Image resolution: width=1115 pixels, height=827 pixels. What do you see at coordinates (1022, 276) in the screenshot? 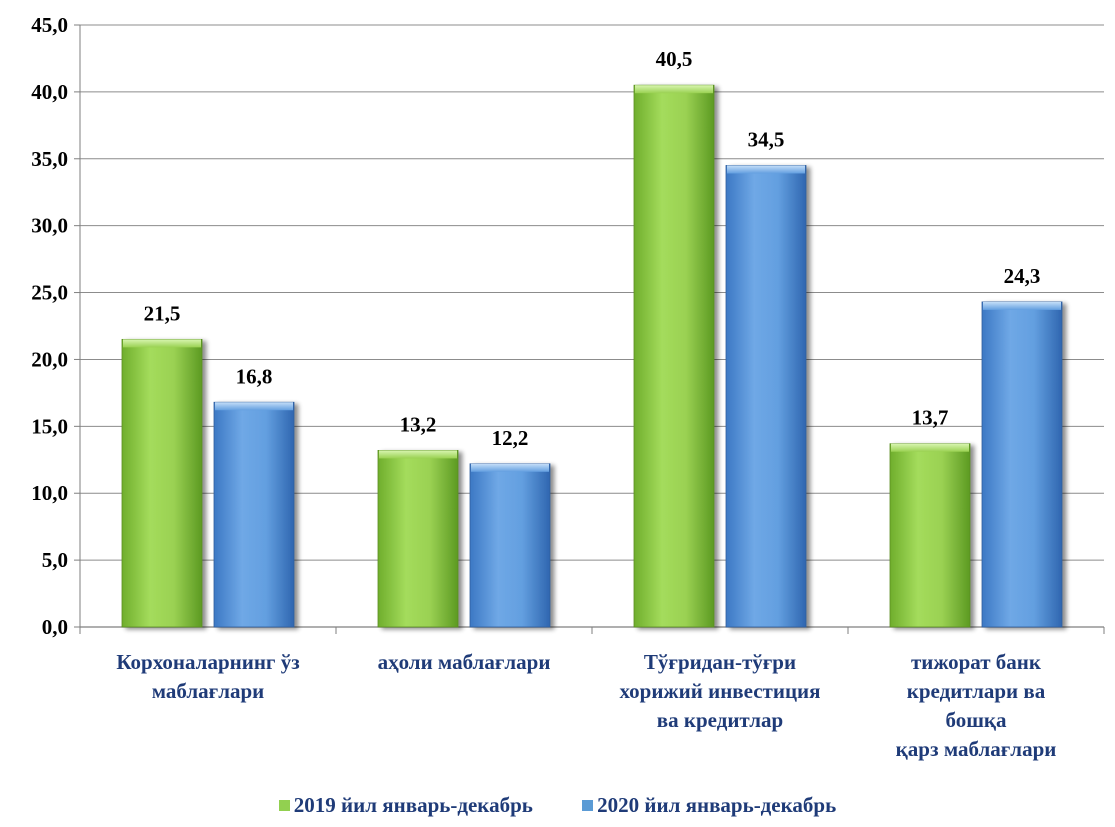
I see `data-label: 24,3` at bounding box center [1022, 276].